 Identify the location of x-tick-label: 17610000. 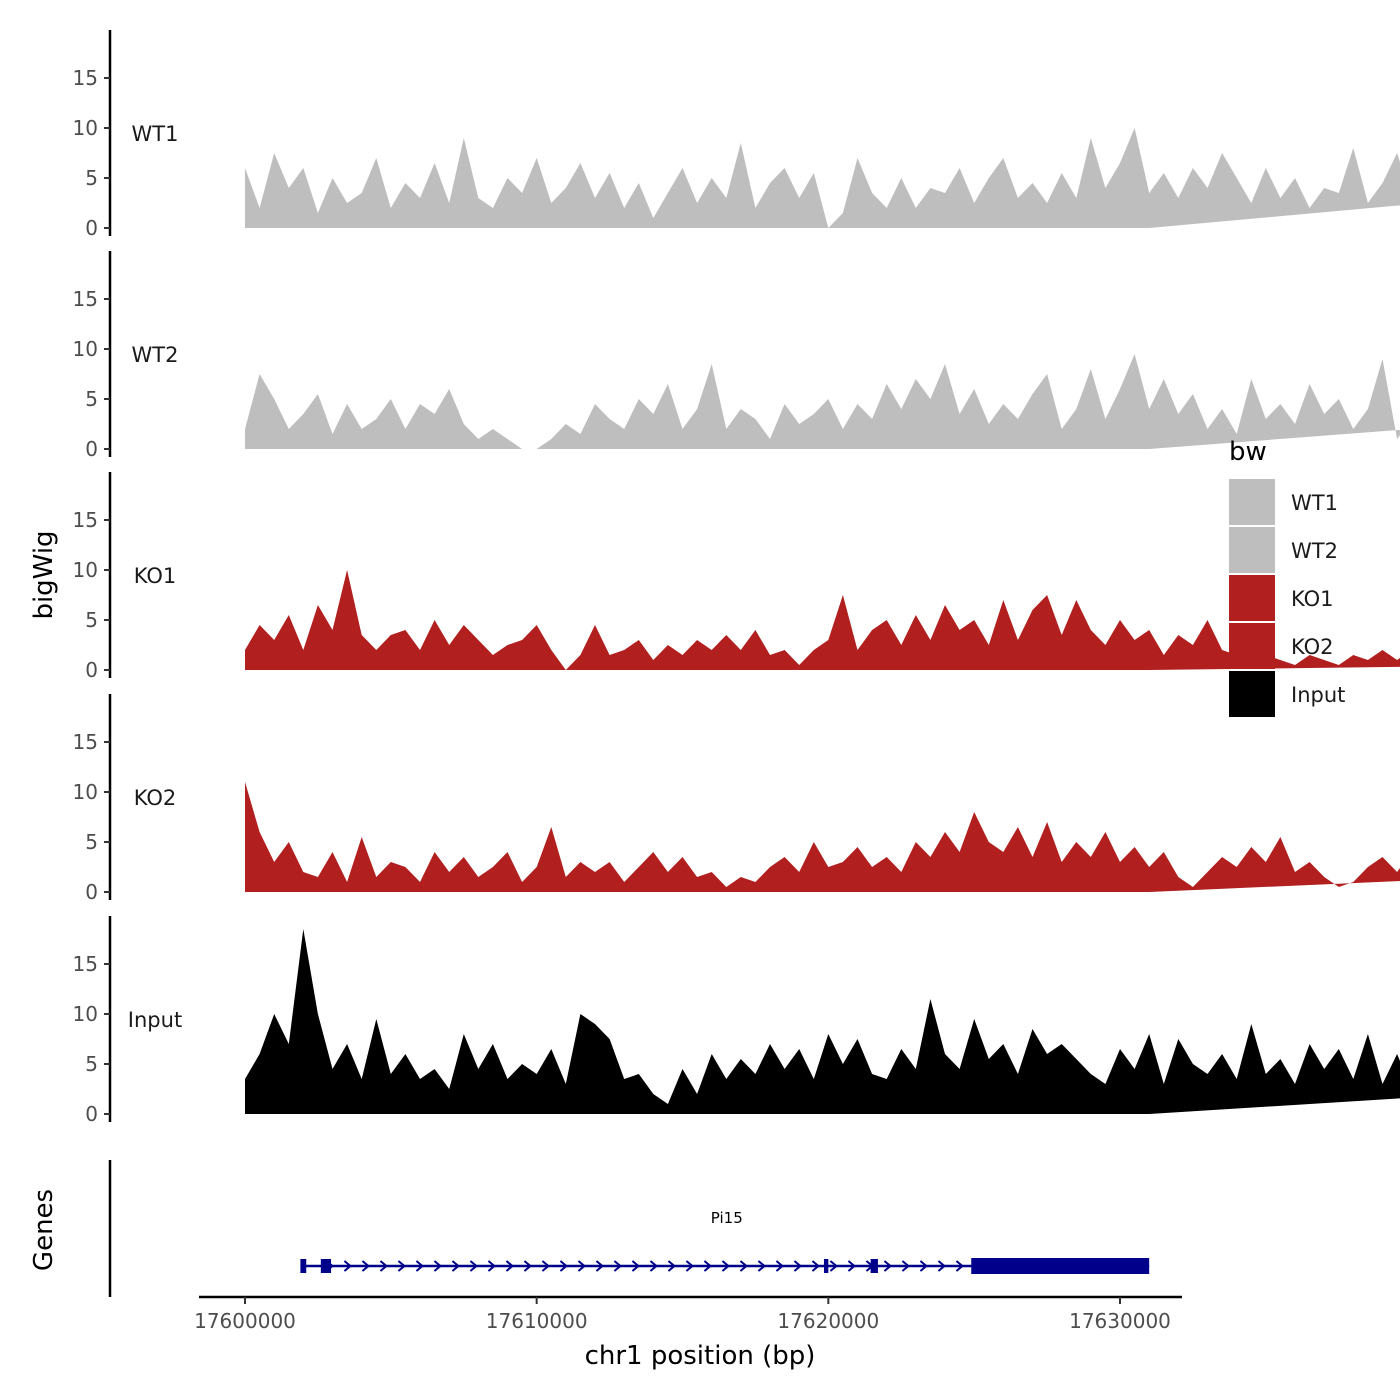
(537, 1321).